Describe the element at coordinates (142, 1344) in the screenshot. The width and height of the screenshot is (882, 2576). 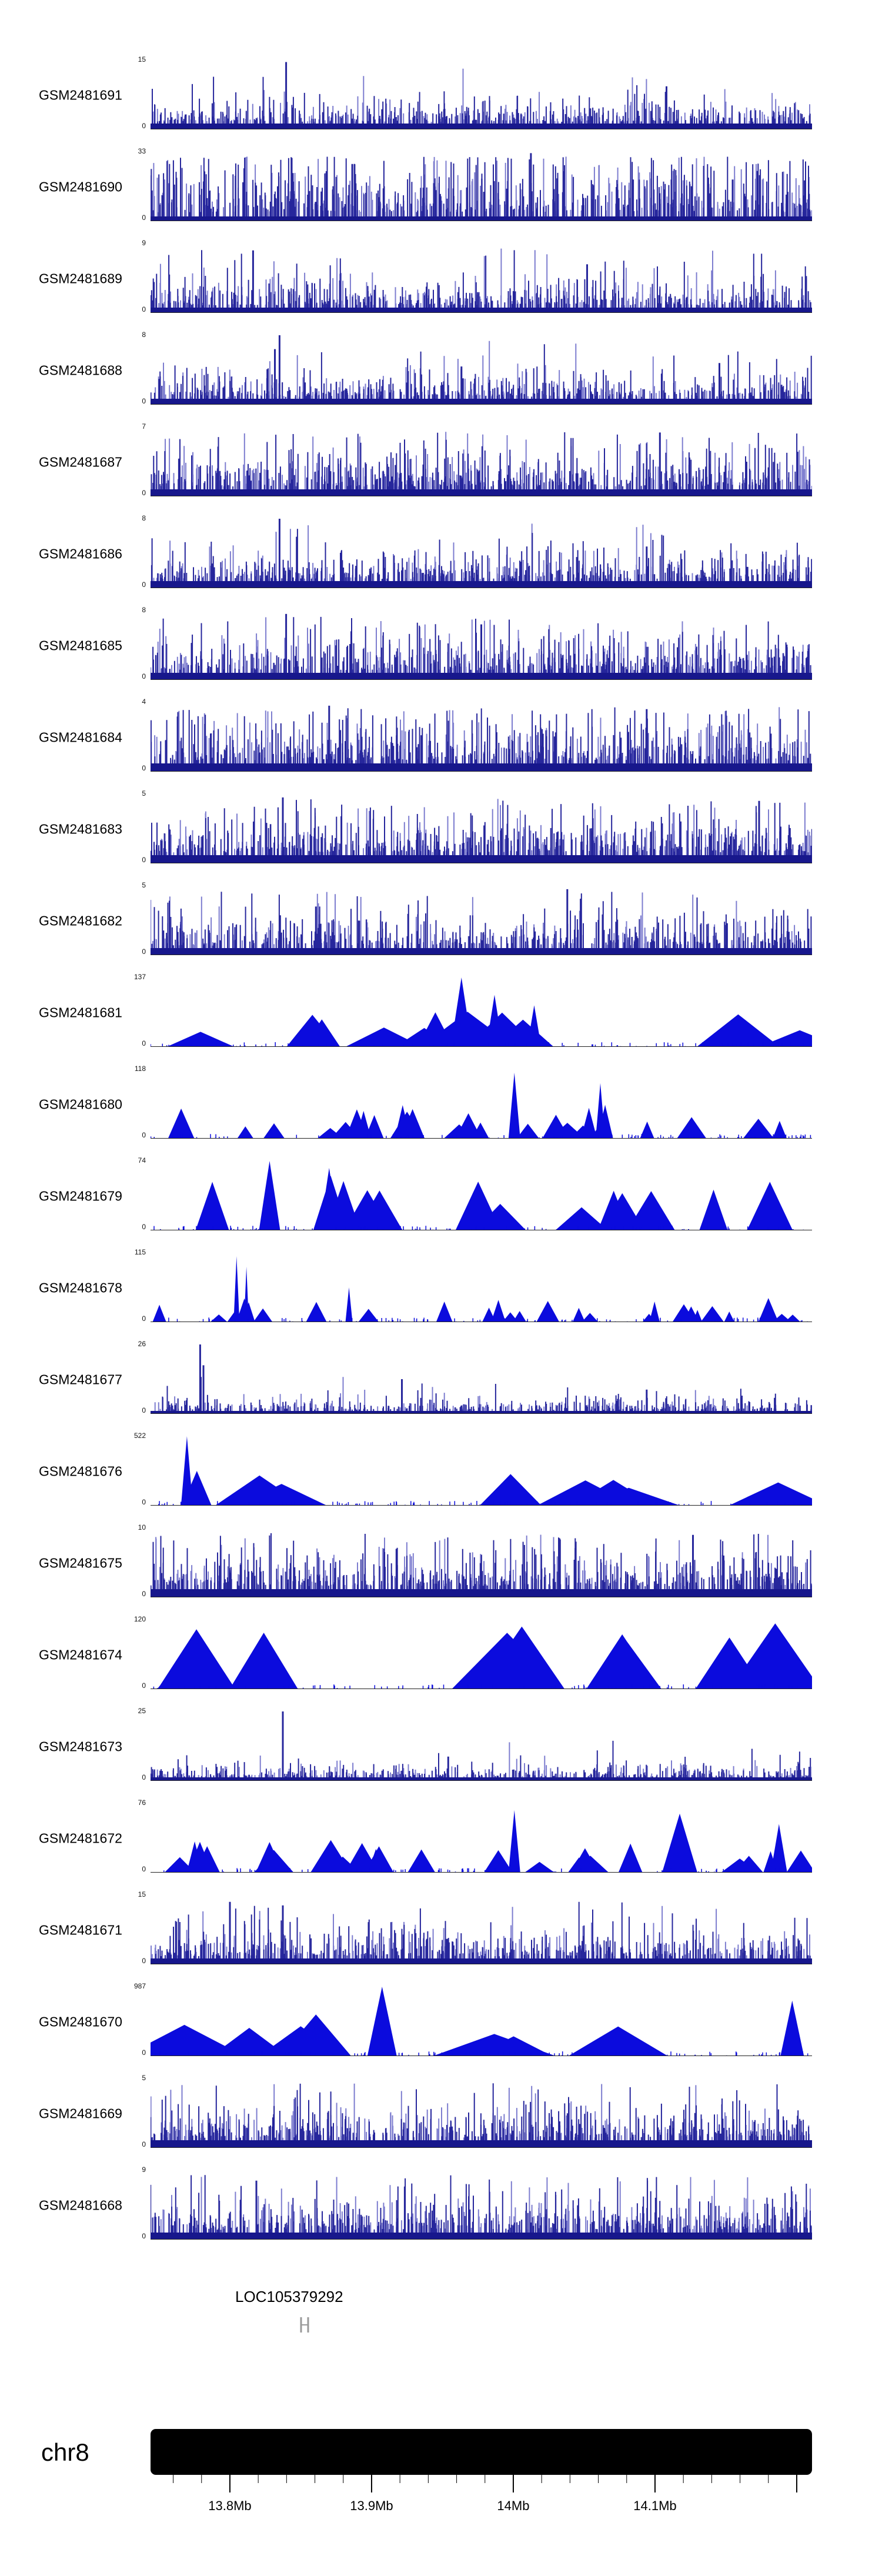
I see `track-ymax-label: 26` at that location.